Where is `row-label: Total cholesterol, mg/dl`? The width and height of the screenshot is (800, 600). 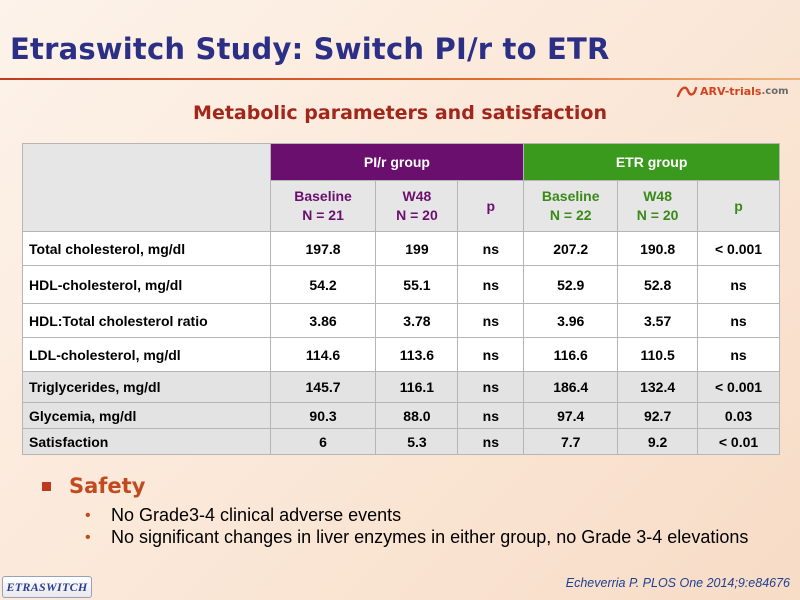
row-label: Total cholesterol, mg/dl is located at coordinates (146, 248).